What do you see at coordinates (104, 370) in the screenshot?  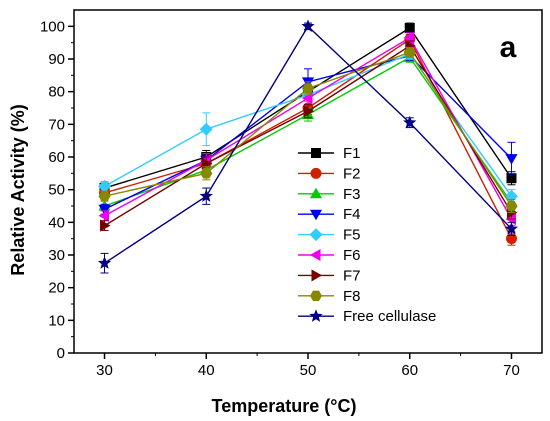 I see `x-tick-label: 30` at bounding box center [104, 370].